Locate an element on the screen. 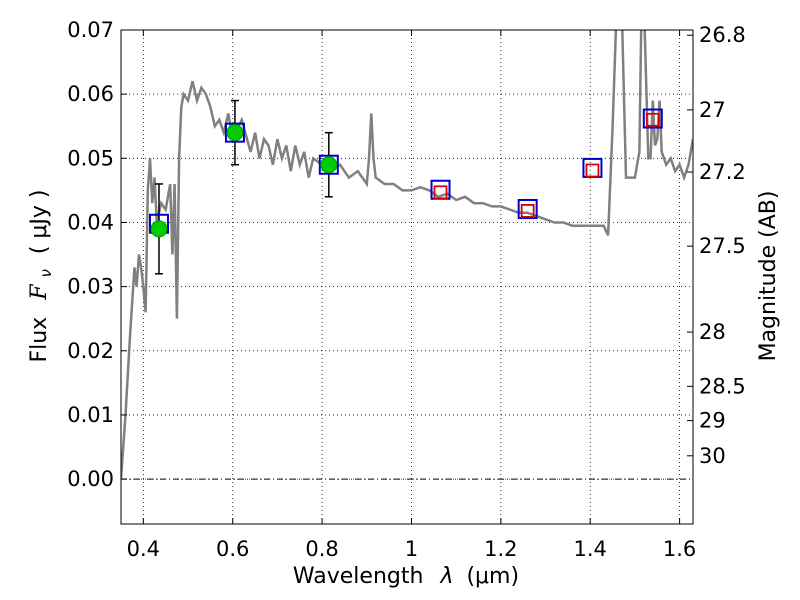  y-tick-label: 0.01 is located at coordinates (90, 415).